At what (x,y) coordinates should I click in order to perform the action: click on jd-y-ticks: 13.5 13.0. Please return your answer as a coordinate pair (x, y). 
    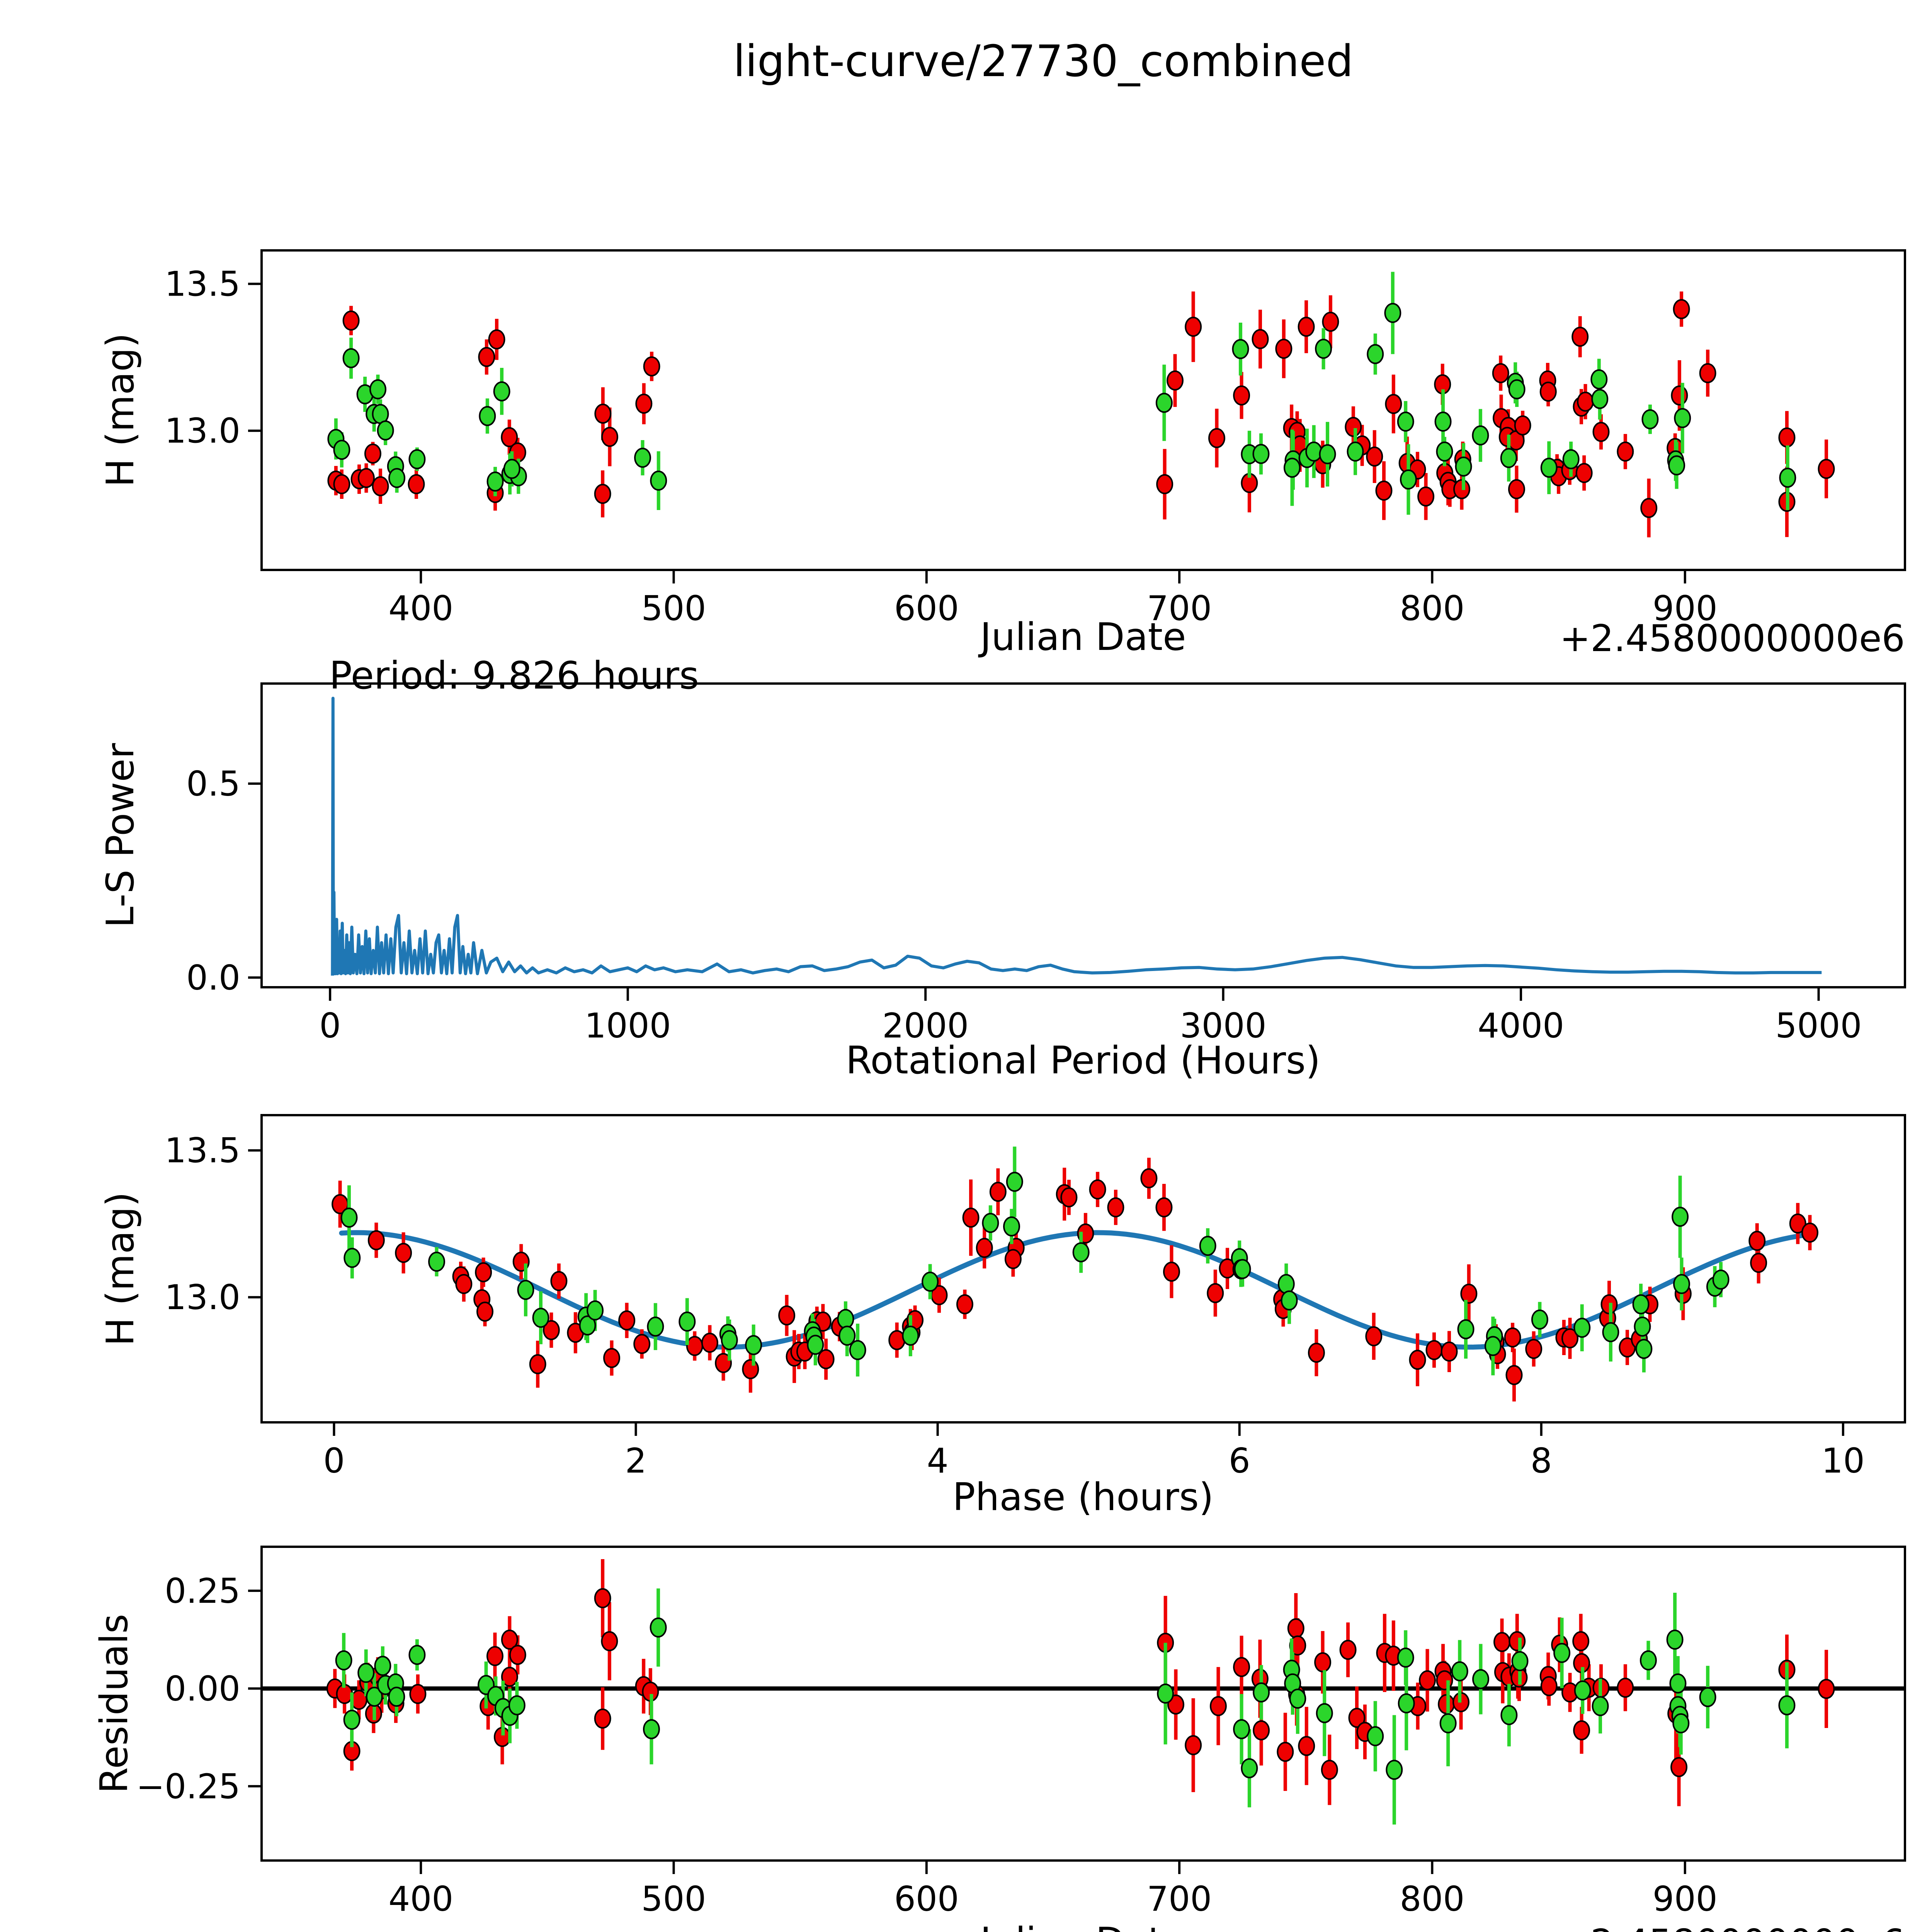
    Looking at the image, I should click on (214, 358).